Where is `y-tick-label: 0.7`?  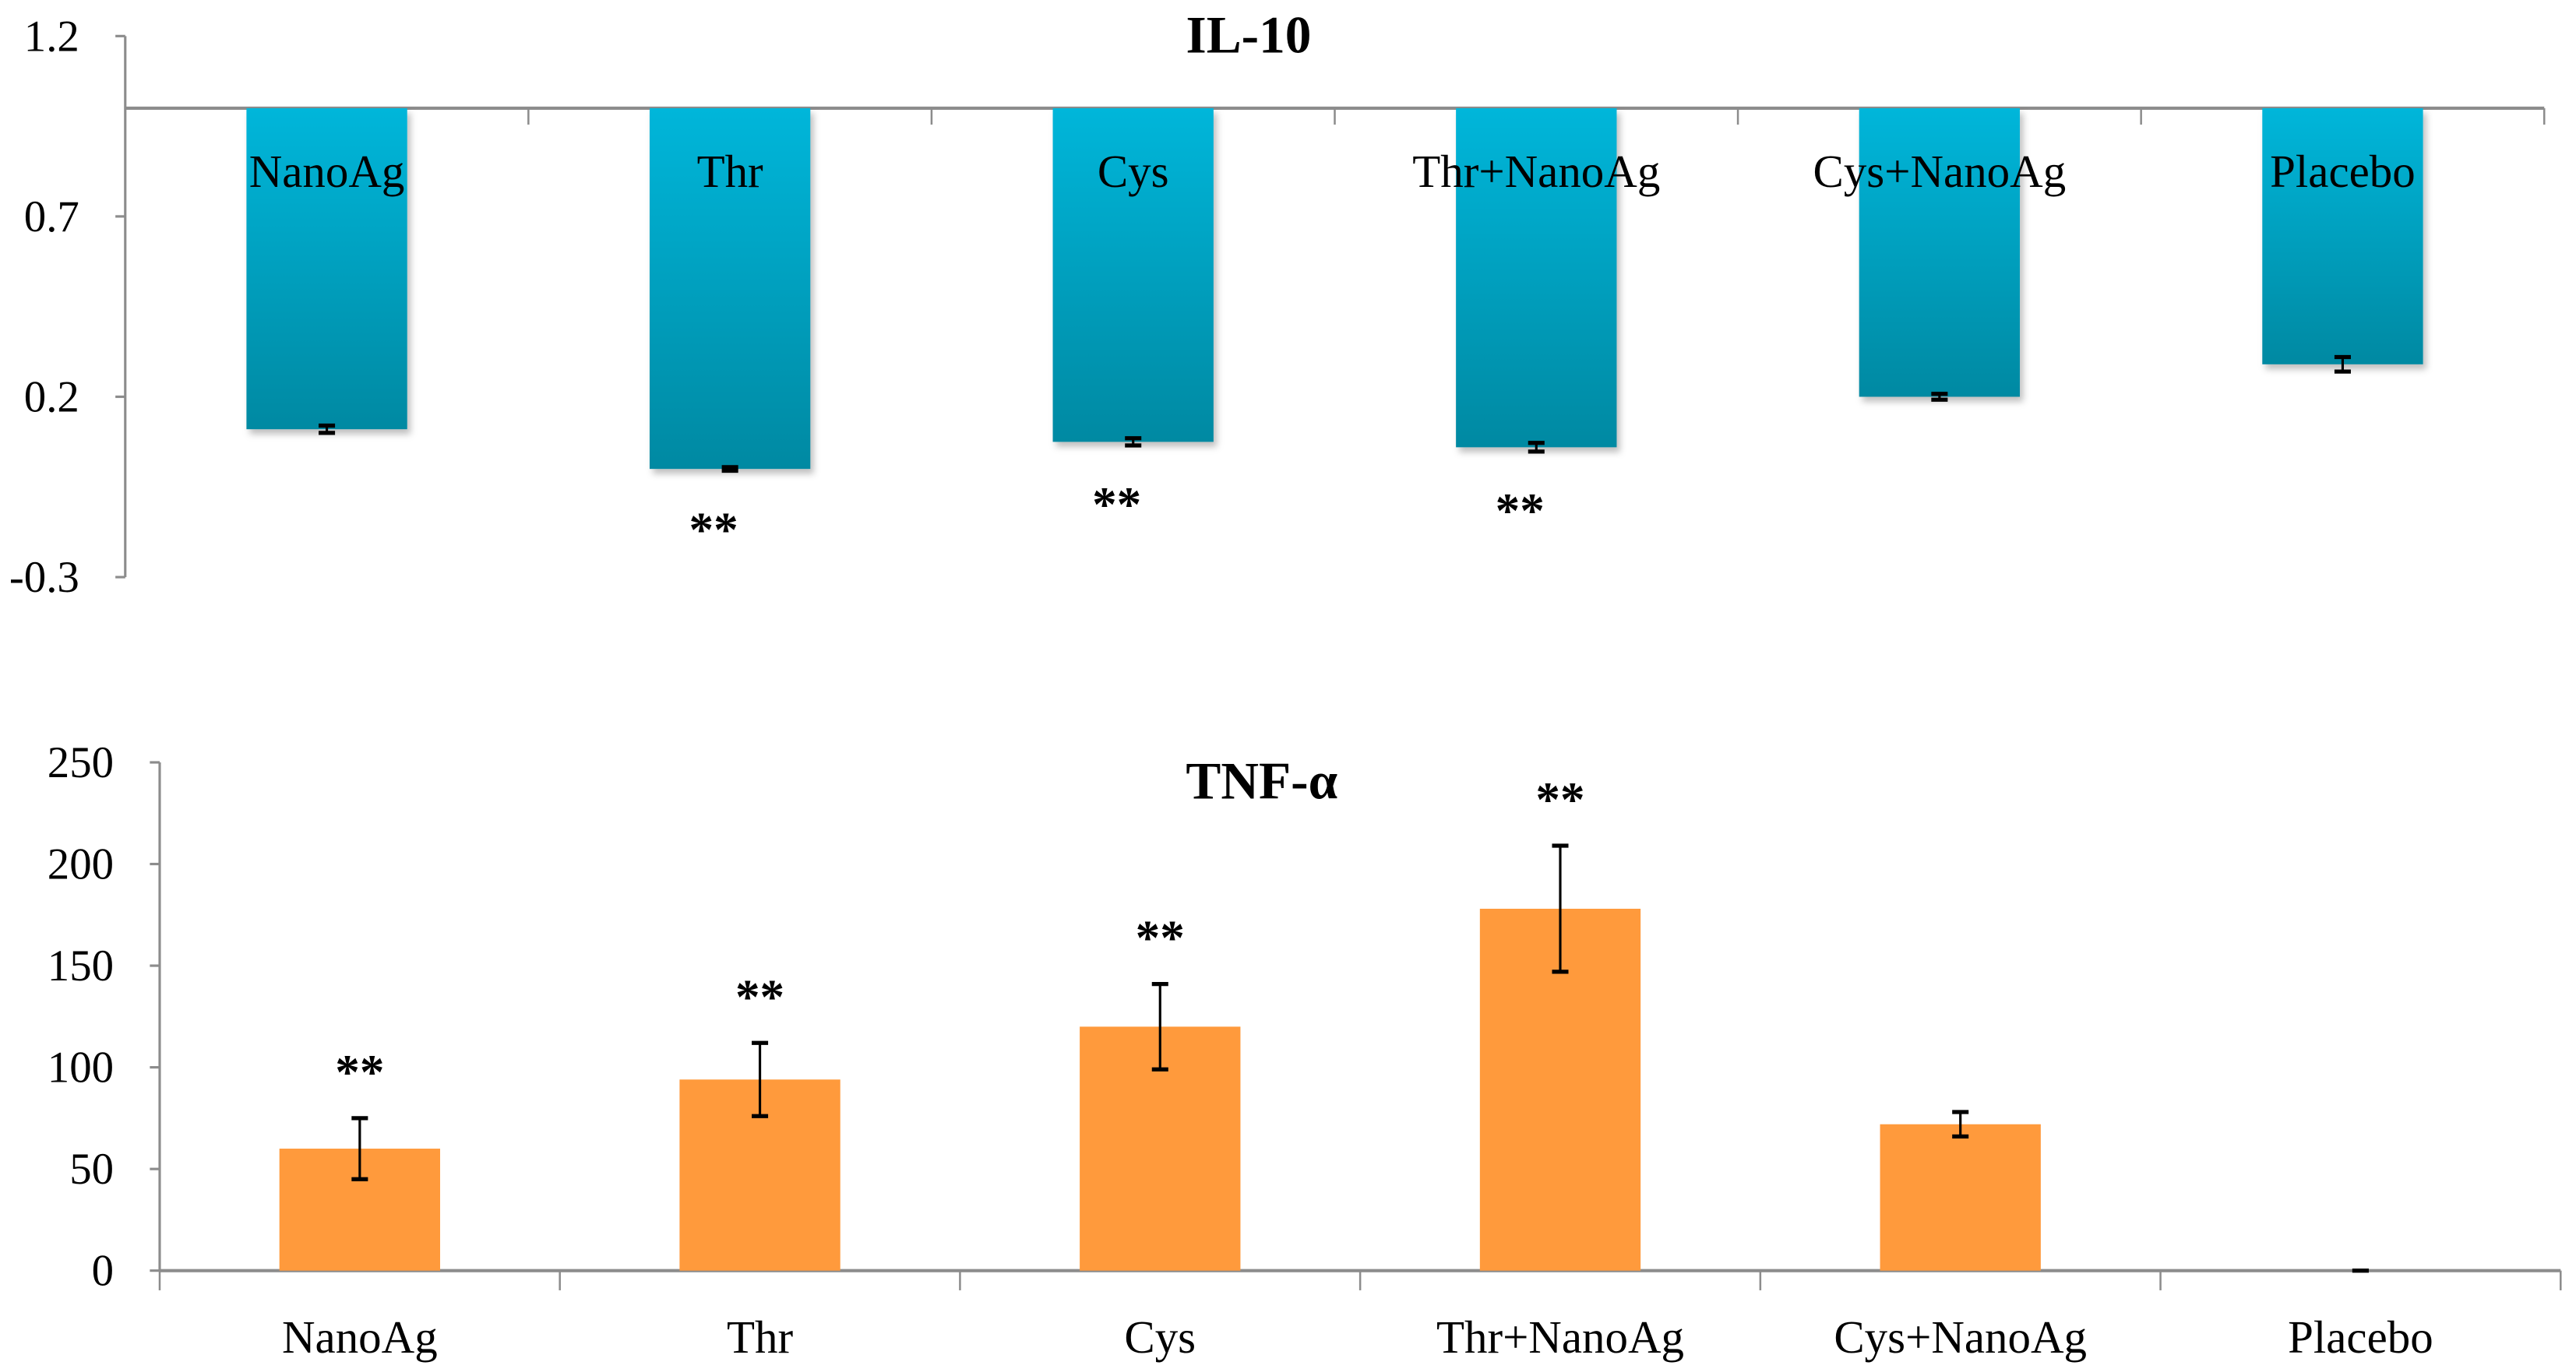 y-tick-label: 0.7 is located at coordinates (52, 217).